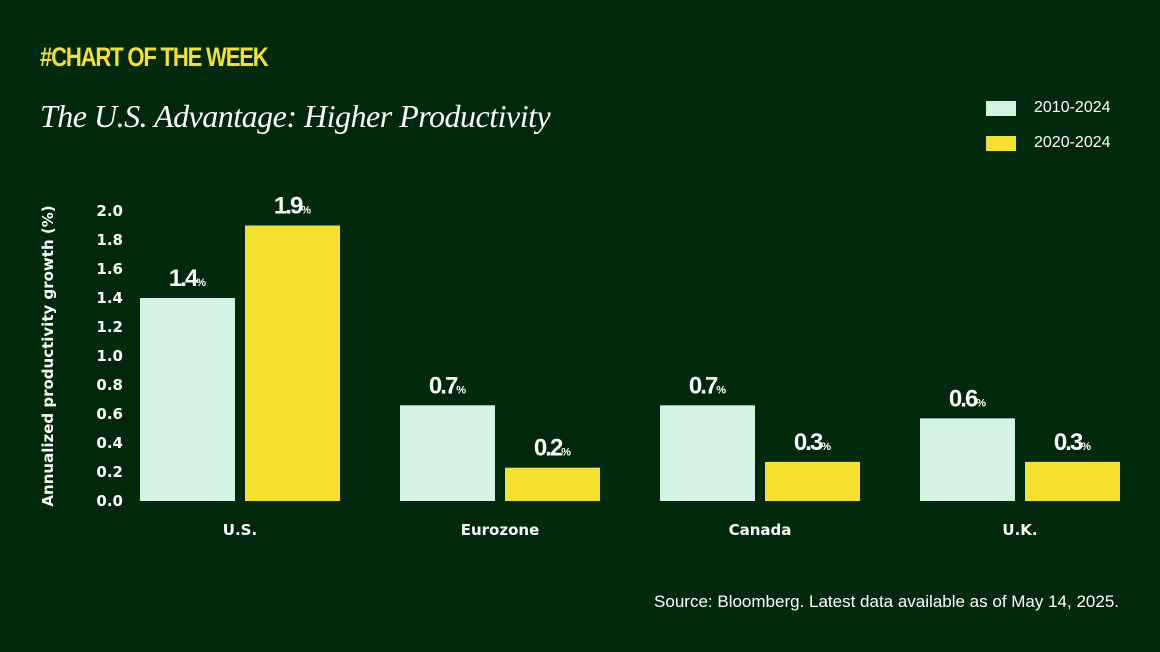  I want to click on y-tick-label: 0.0, so click(109, 501).